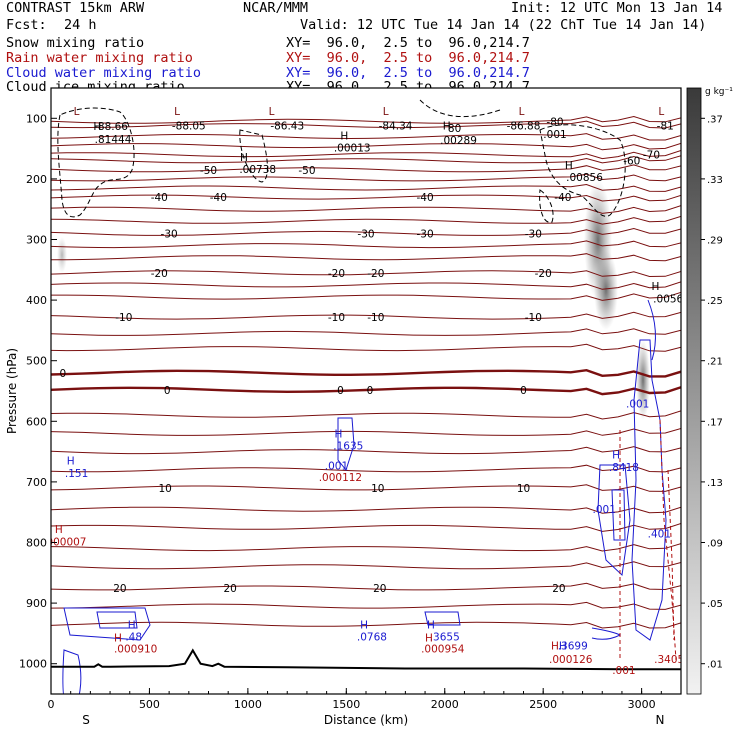  What do you see at coordinates (36, 421) in the screenshot?
I see `y-tick-label: 600` at bounding box center [36, 421].